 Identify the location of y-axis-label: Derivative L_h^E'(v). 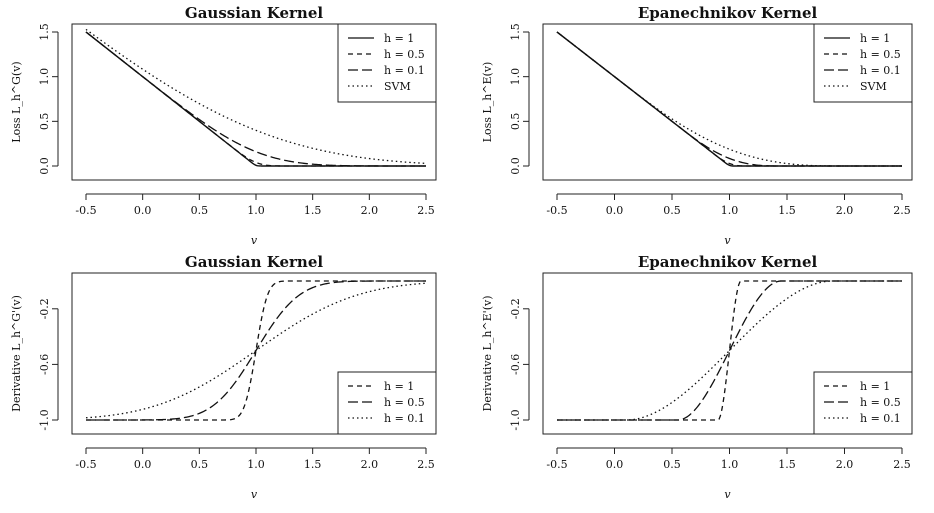
(487, 354).